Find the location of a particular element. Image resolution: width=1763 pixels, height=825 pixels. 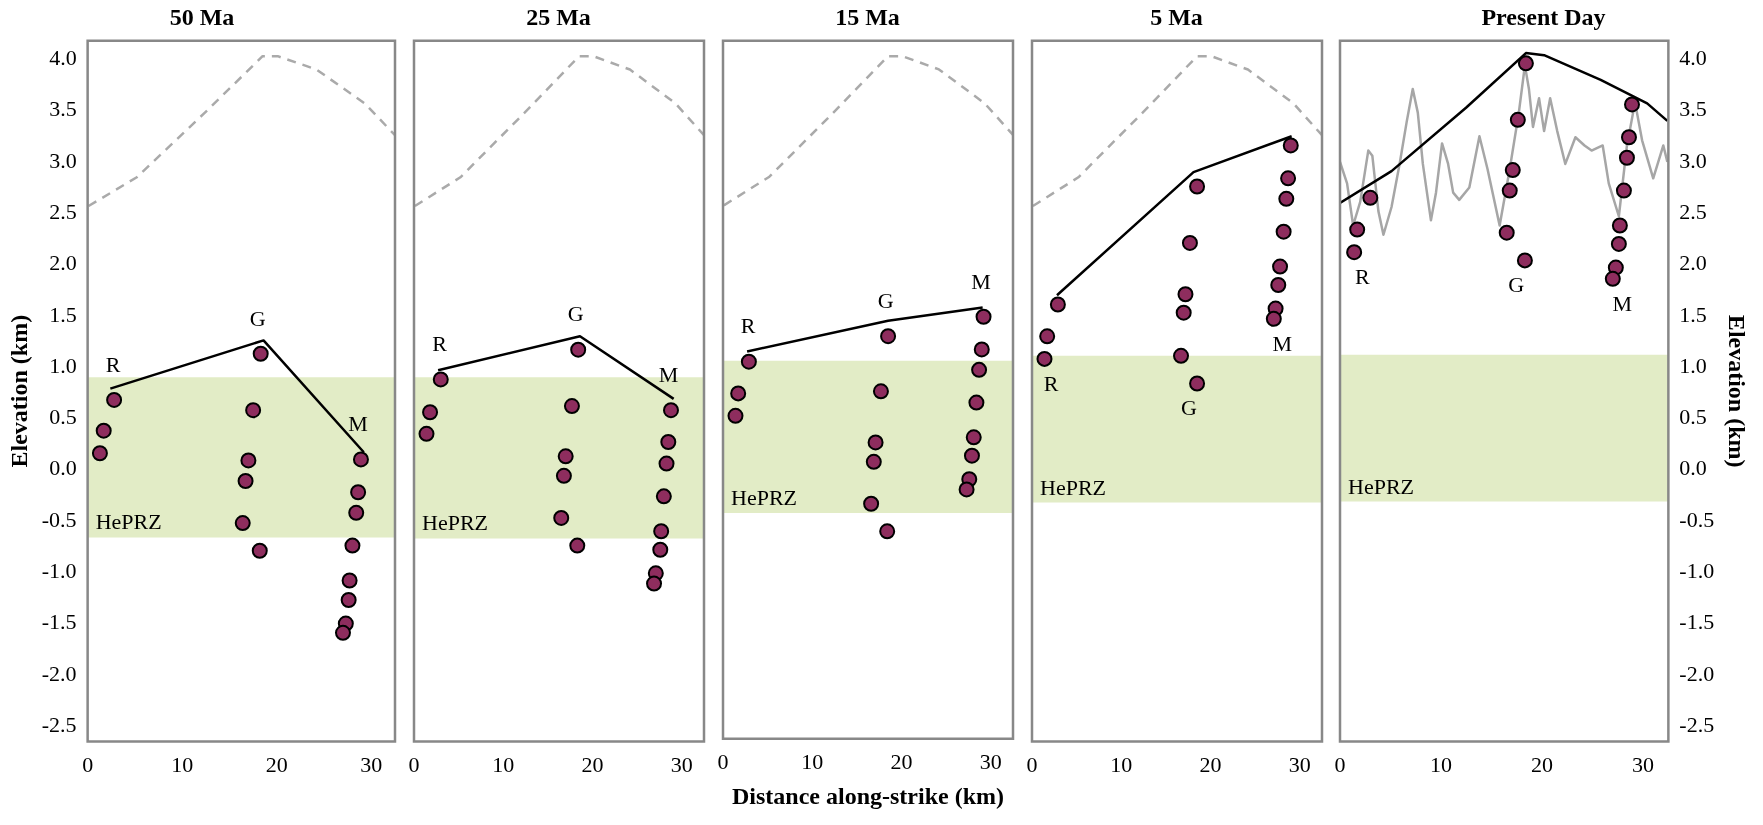

y-tick-label: 3.0 is located at coordinates (63, 160).